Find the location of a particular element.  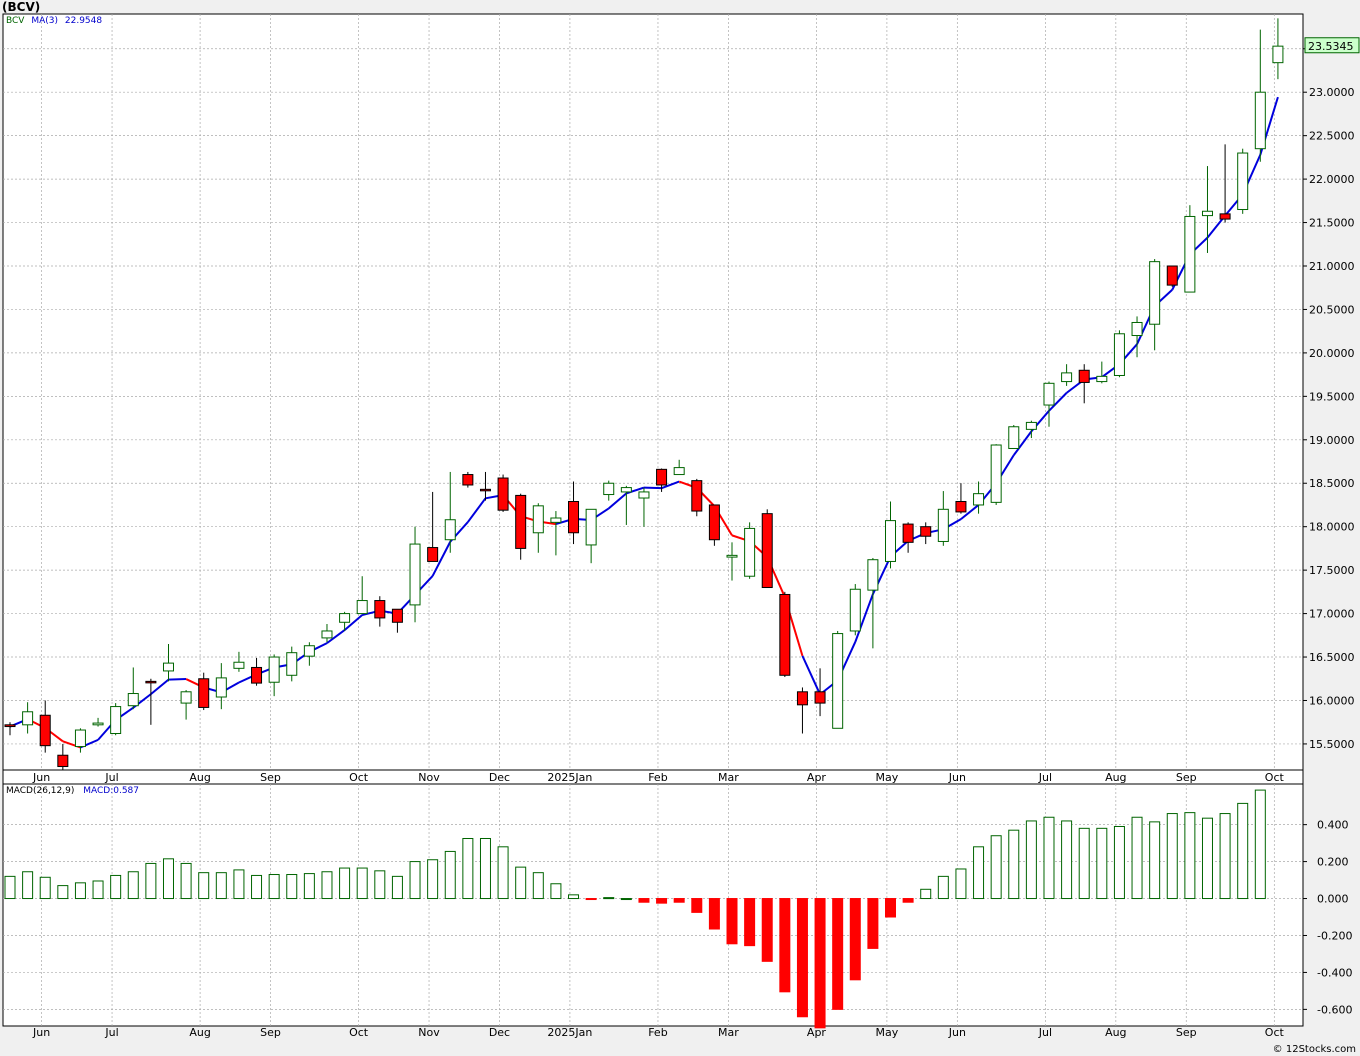

last-price-box is located at coordinates (1332, 45).